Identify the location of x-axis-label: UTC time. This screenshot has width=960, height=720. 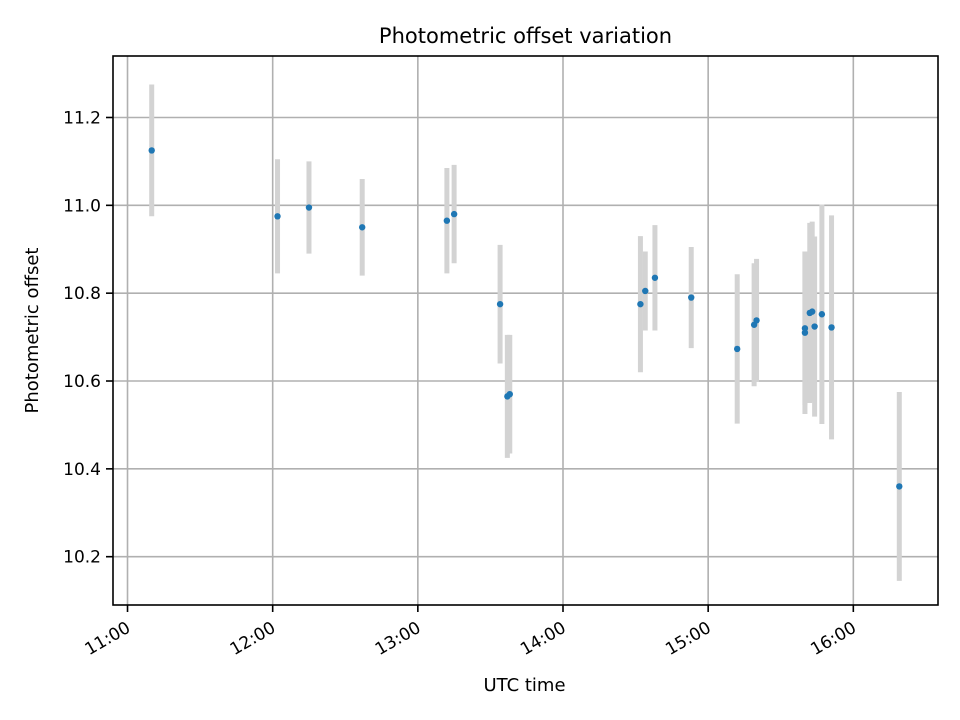
(524, 685).